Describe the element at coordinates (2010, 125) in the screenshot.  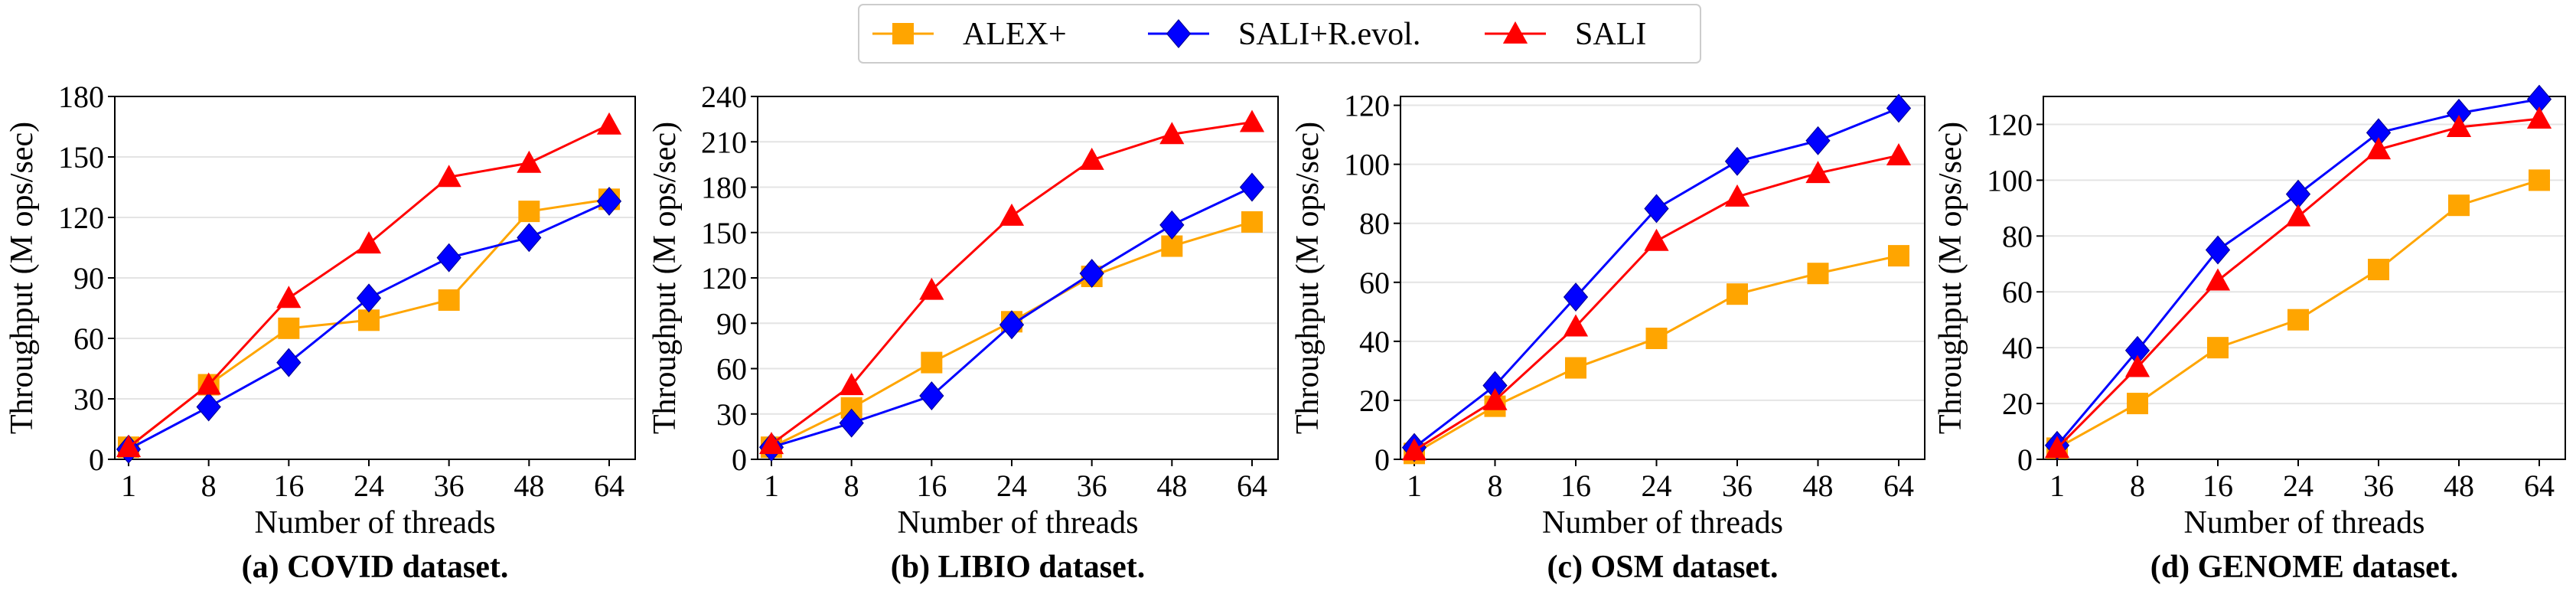
I see `y-tick-label: 120` at that location.